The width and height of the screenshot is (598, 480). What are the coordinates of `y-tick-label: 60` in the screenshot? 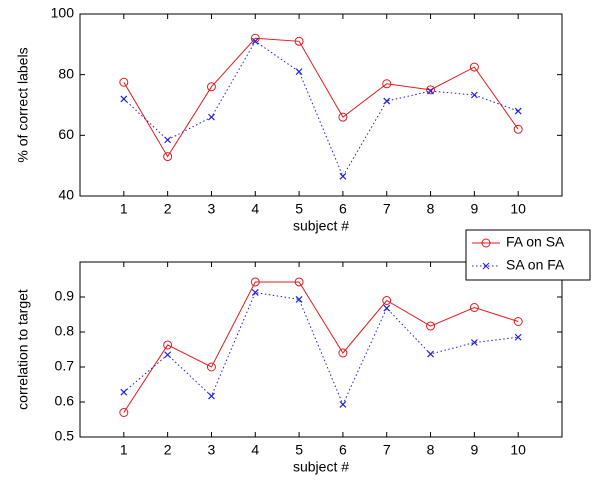 It's located at (66, 134).